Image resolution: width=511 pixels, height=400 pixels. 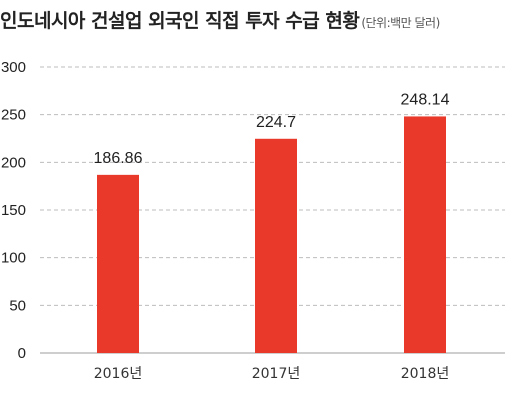 I want to click on data-label: 224.7, so click(x=276, y=122).